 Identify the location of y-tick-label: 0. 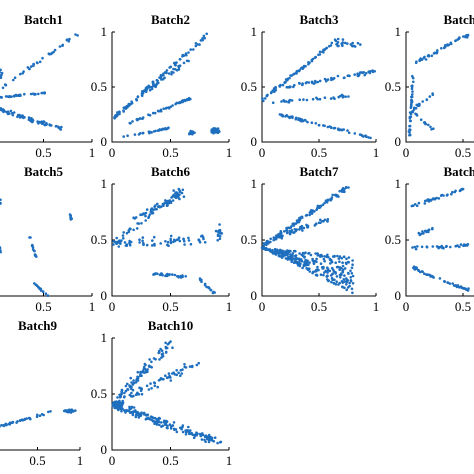
(254, 295).